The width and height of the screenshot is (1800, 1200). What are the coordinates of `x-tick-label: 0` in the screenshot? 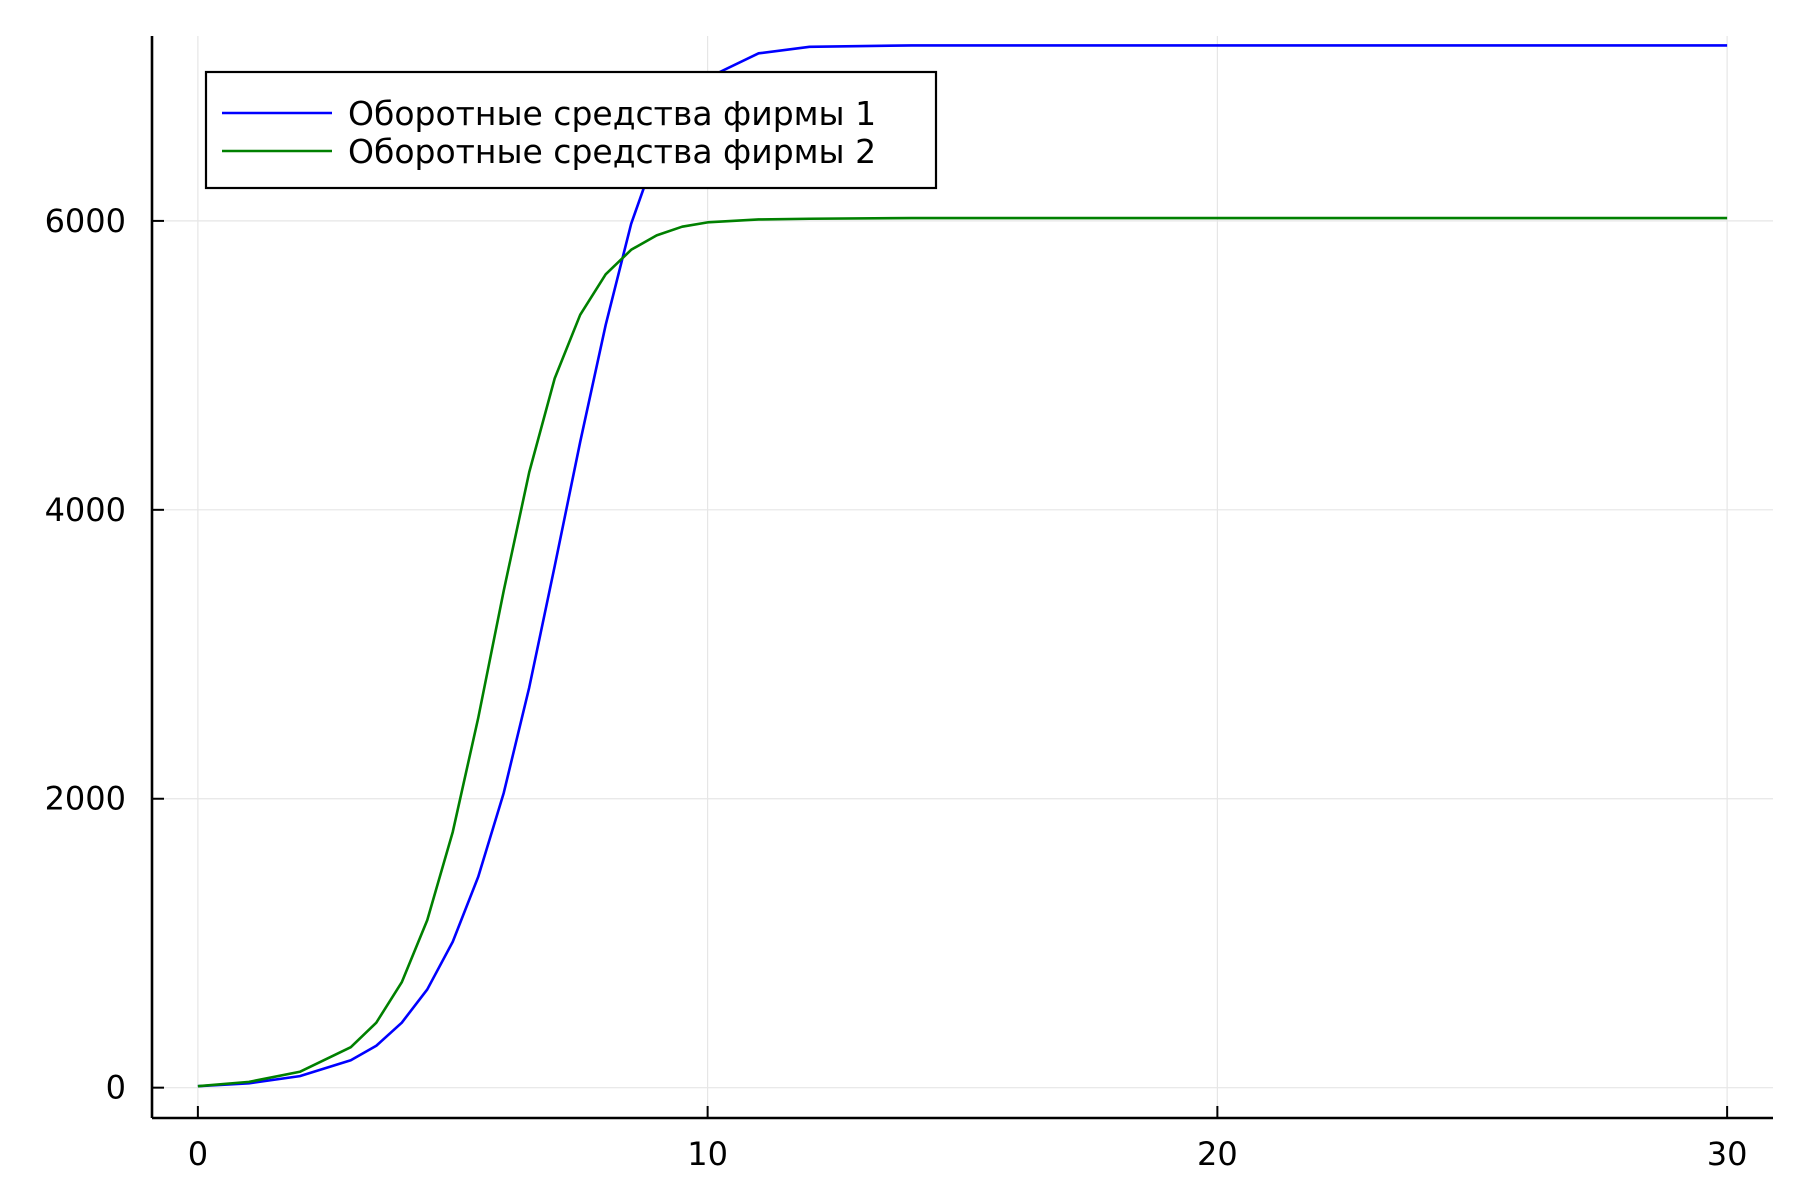 It's located at (198, 1154).